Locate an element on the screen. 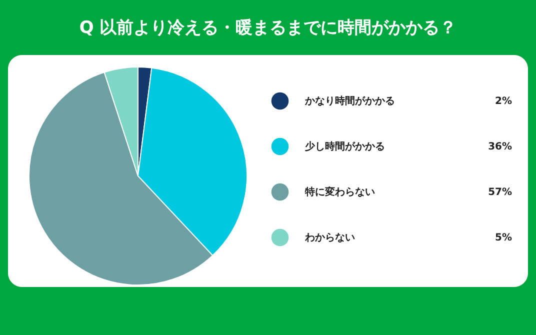 Image resolution: width=536 pixels, height=335 pixels. chart-title: Q 以前より冷える・暖まるまでに時間がかかる？ is located at coordinates (268, 28).